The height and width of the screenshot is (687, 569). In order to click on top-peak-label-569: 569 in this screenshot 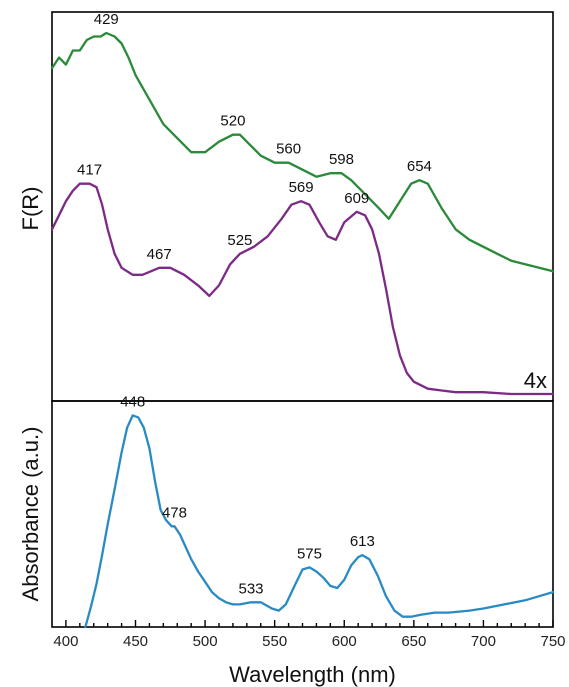, I will do `click(301, 187)`.